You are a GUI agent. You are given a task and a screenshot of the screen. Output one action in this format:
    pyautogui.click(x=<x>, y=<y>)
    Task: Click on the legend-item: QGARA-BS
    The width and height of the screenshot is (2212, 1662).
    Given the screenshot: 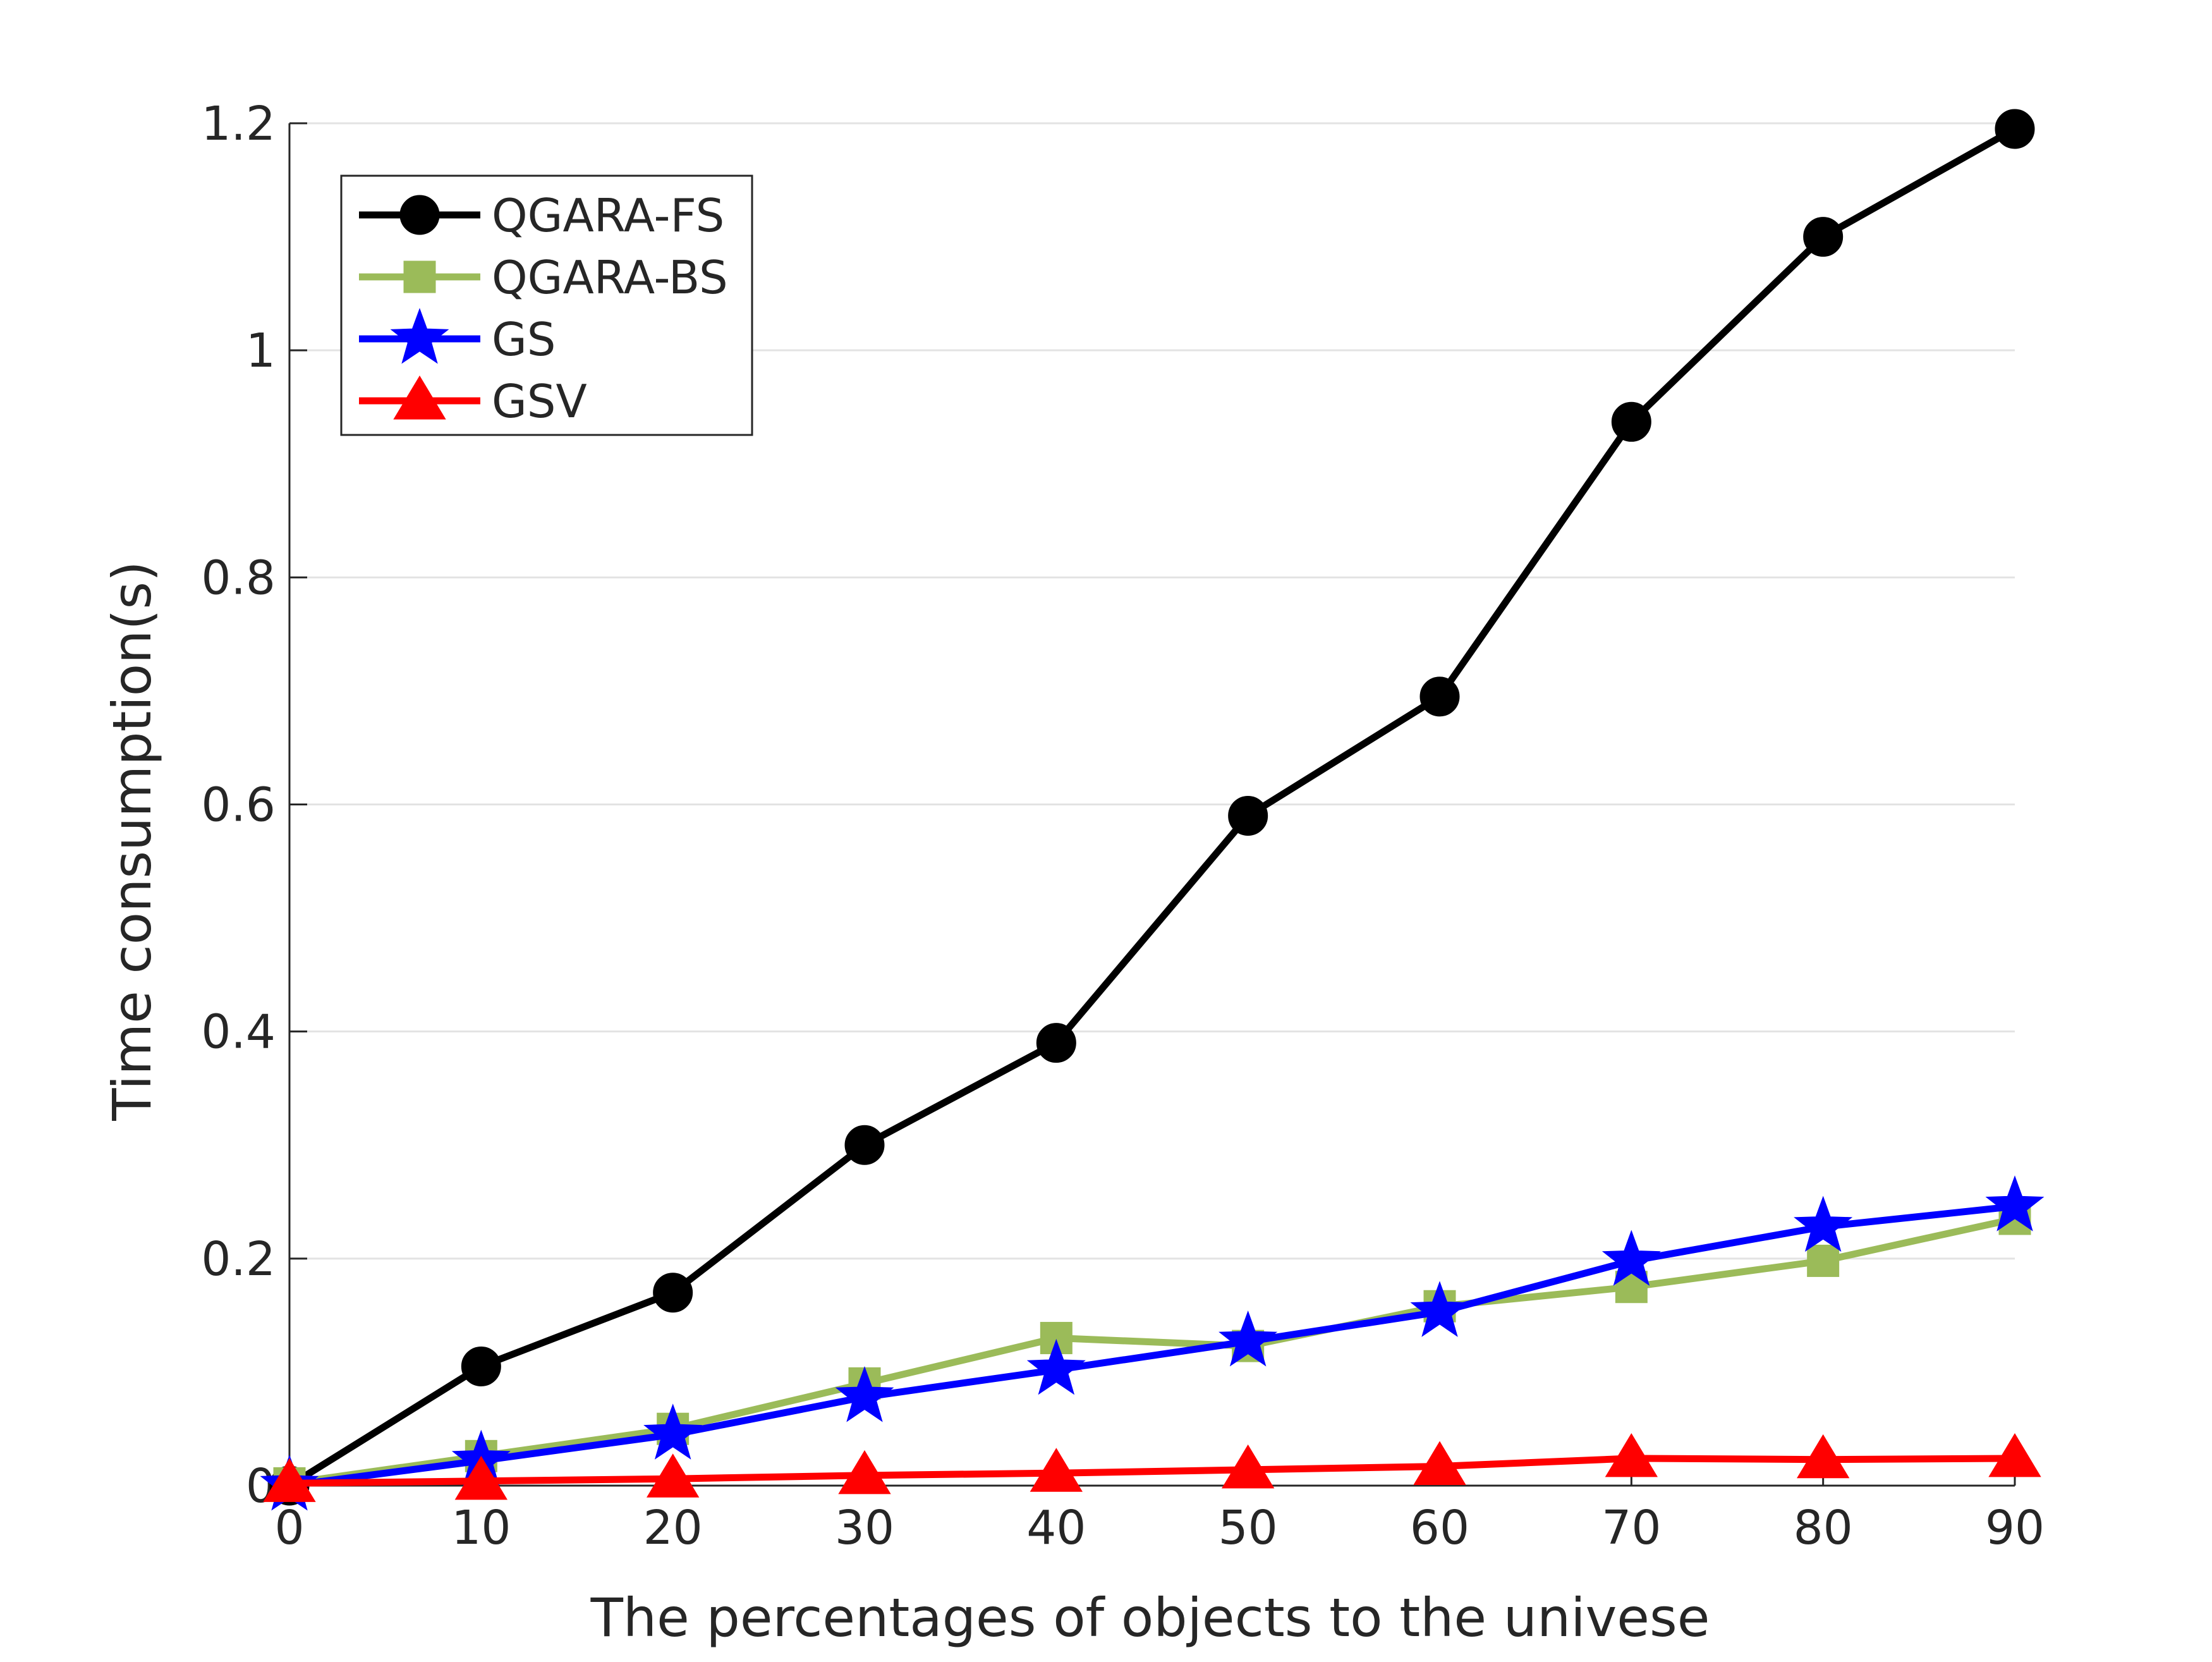 What is the action you would take?
    pyautogui.click(x=543, y=277)
    